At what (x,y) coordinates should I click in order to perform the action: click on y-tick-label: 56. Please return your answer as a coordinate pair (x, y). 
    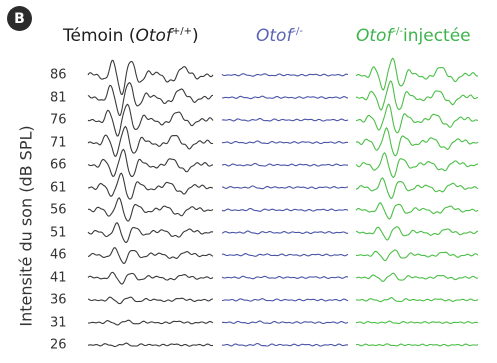
    Looking at the image, I should click on (58, 210).